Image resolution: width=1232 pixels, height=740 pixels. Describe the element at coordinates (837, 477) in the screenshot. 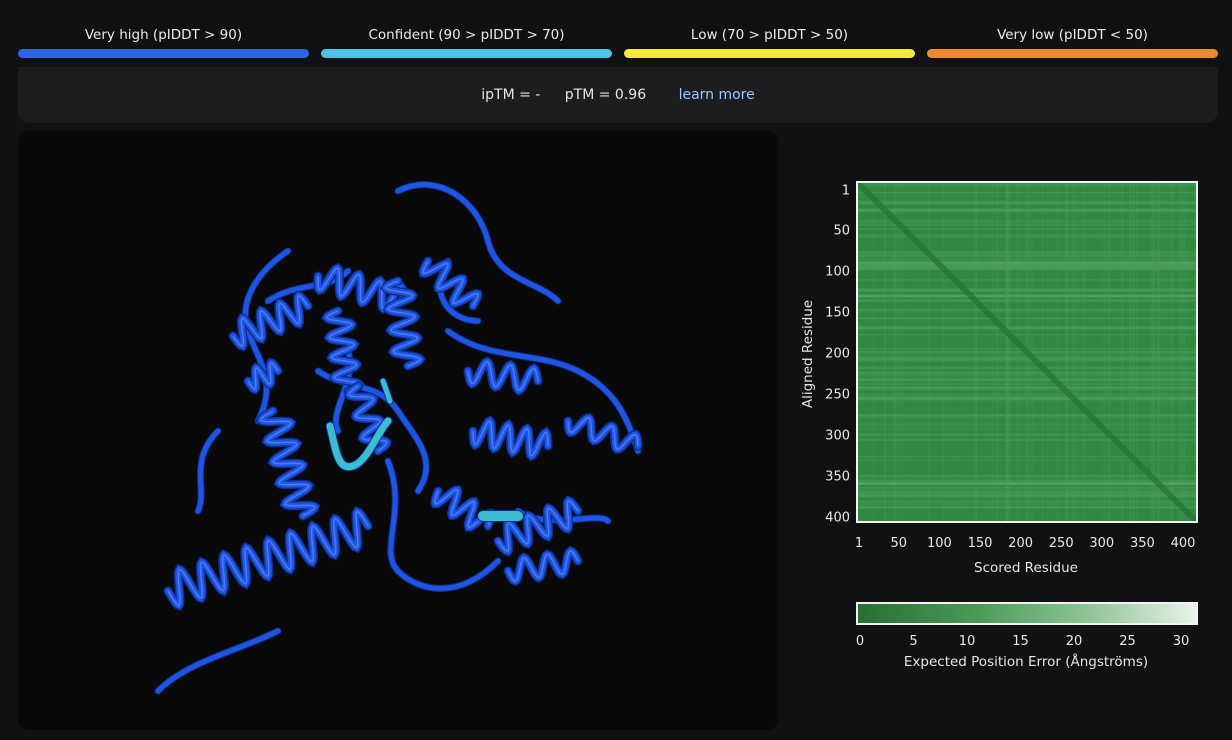

I see `y-tick-label: 350` at that location.